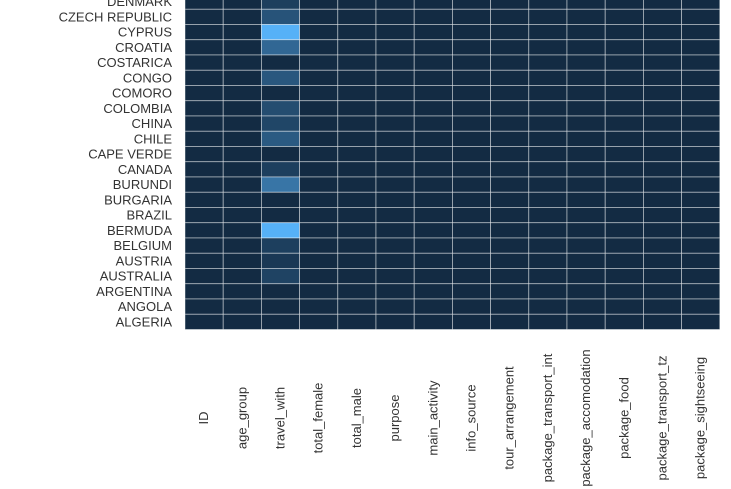  What do you see at coordinates (142, 245) in the screenshot?
I see `y-tick-label: BELGIUM` at bounding box center [142, 245].